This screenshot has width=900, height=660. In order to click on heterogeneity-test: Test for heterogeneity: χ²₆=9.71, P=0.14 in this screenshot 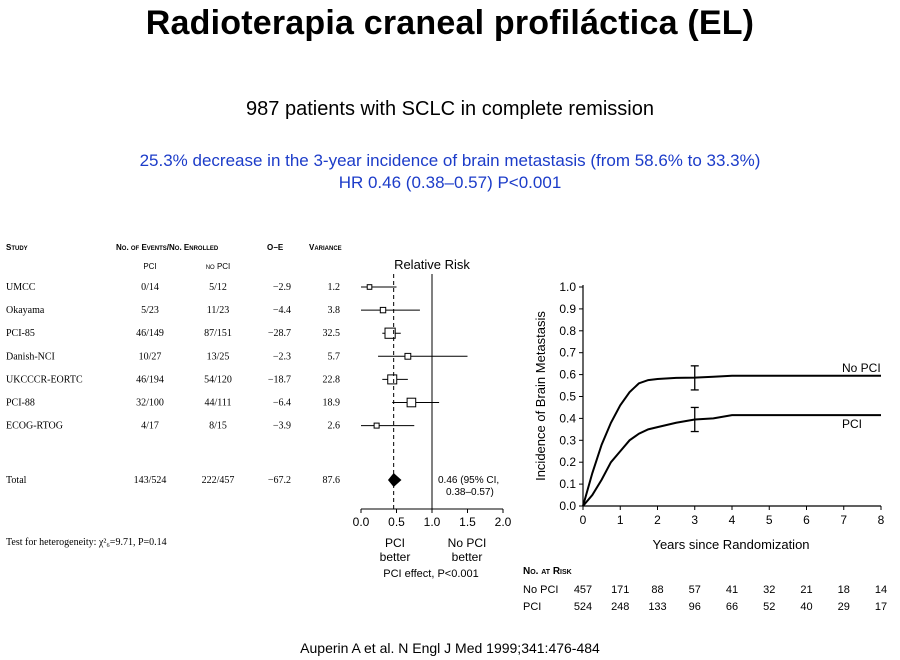, I will do `click(86, 542)`.